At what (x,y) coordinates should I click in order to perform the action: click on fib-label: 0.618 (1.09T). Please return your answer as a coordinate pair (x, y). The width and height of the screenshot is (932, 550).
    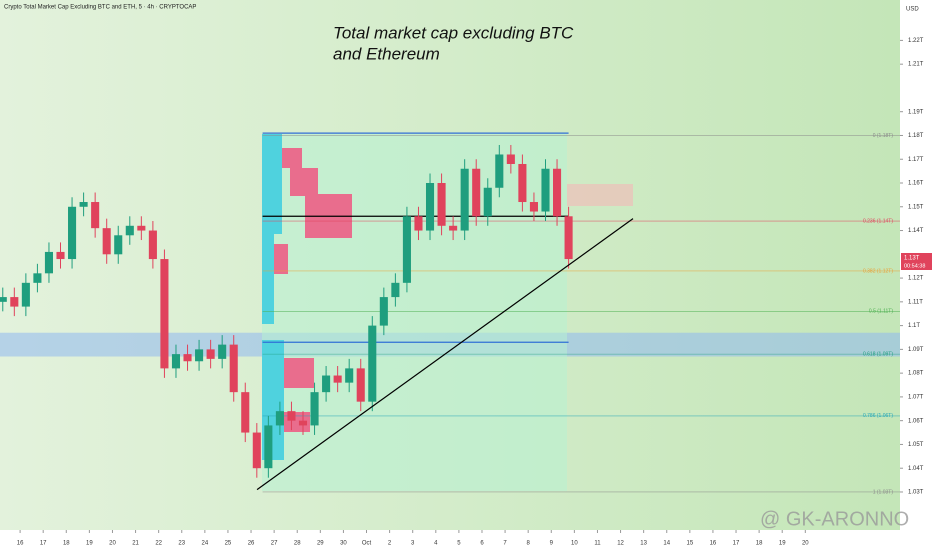
    Looking at the image, I should click on (878, 354).